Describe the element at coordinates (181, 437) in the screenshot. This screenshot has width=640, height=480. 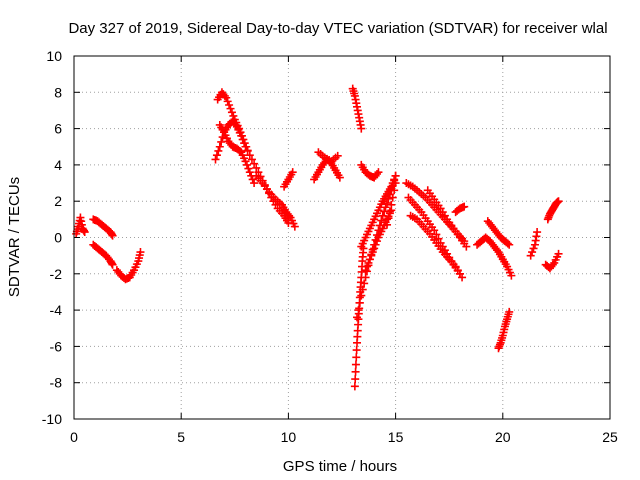
I see `x-tick-label: 5` at that location.